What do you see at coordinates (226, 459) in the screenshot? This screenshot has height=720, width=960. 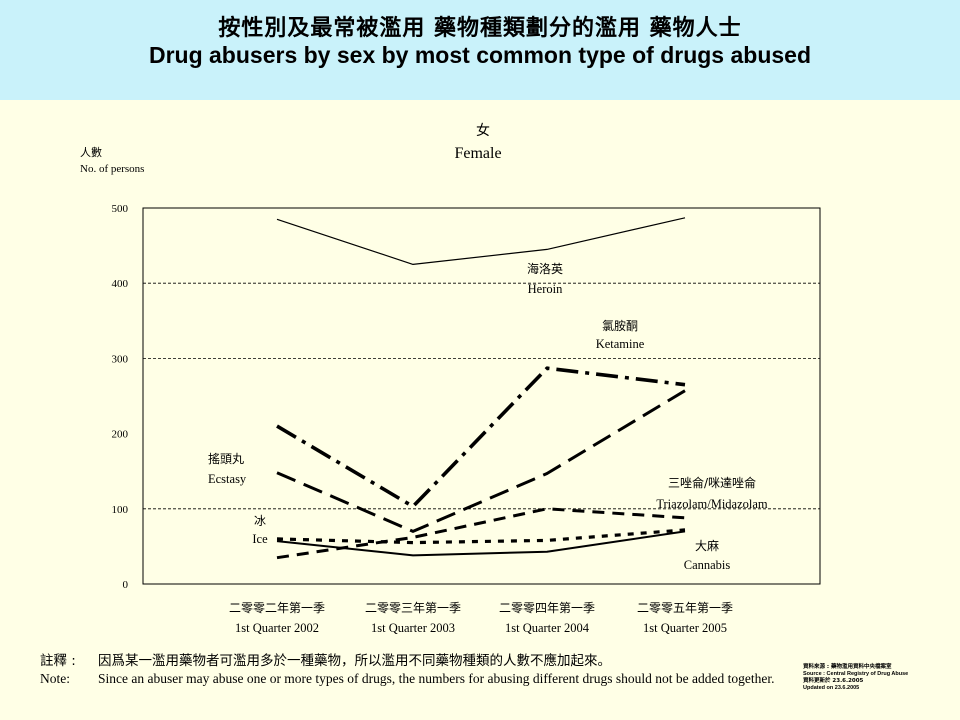 I see `series-label-zh-ecstasy: 搖頭丸` at bounding box center [226, 459].